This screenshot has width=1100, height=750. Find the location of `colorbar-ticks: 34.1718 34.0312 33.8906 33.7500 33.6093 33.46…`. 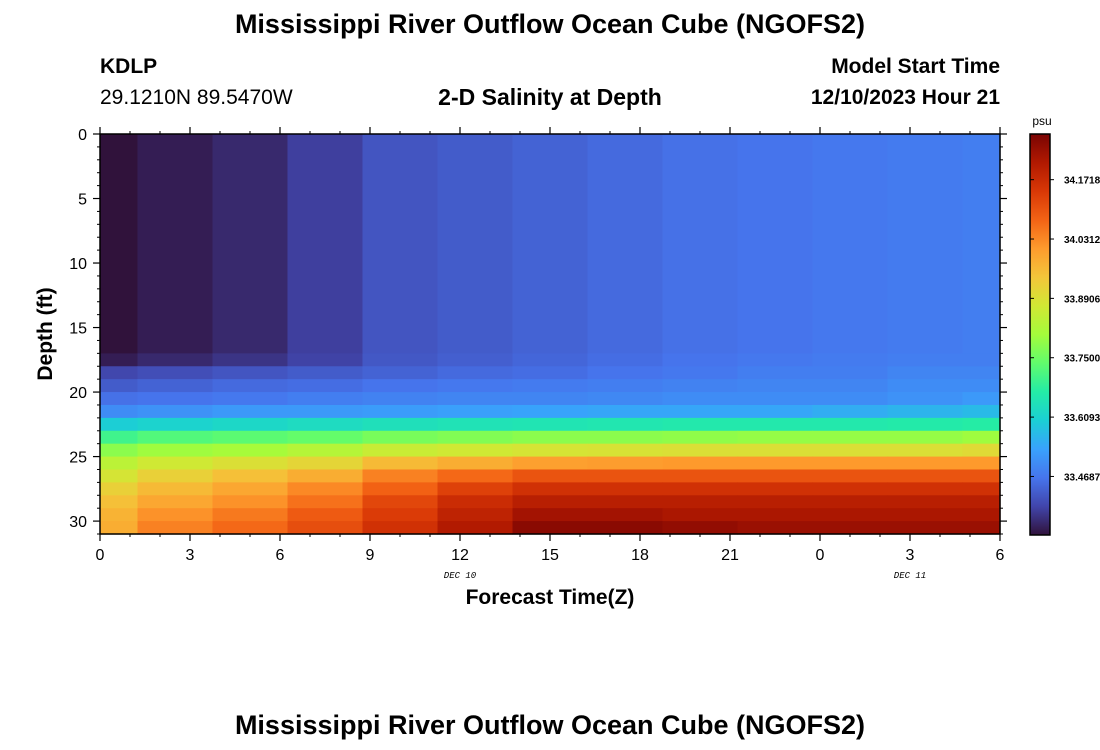

colorbar-ticks: 34.1718 34.0312 33.8906 33.7500 33.6093 33.46… is located at coordinates (1065, 329).